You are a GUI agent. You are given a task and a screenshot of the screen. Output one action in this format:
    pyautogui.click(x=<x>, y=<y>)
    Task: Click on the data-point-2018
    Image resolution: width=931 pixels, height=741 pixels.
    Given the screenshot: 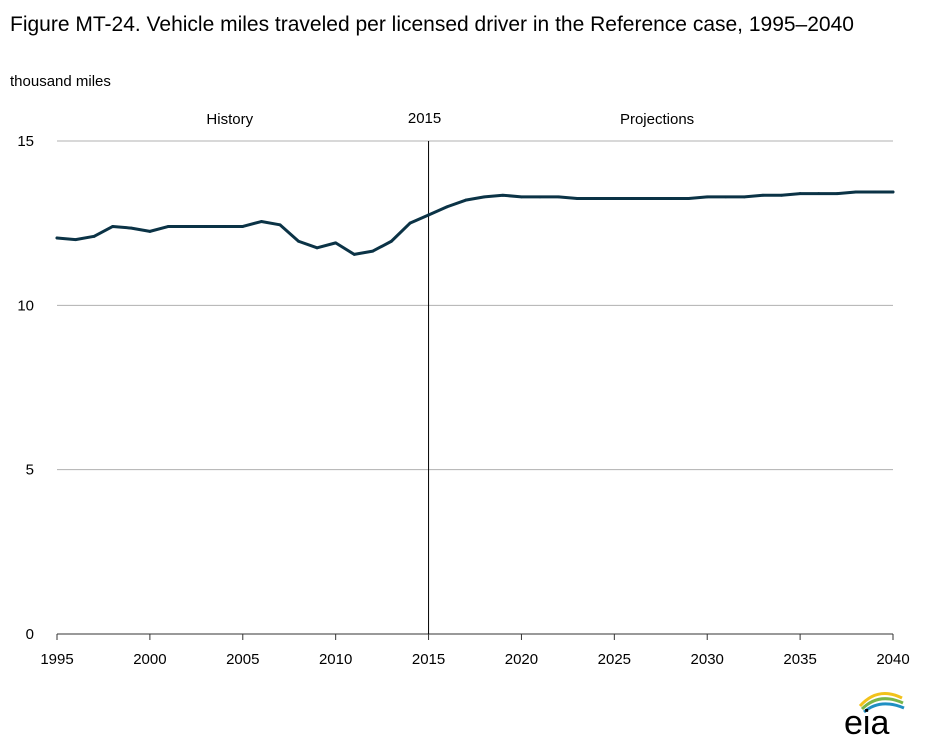 What is the action you would take?
    pyautogui.click(x=484, y=197)
    